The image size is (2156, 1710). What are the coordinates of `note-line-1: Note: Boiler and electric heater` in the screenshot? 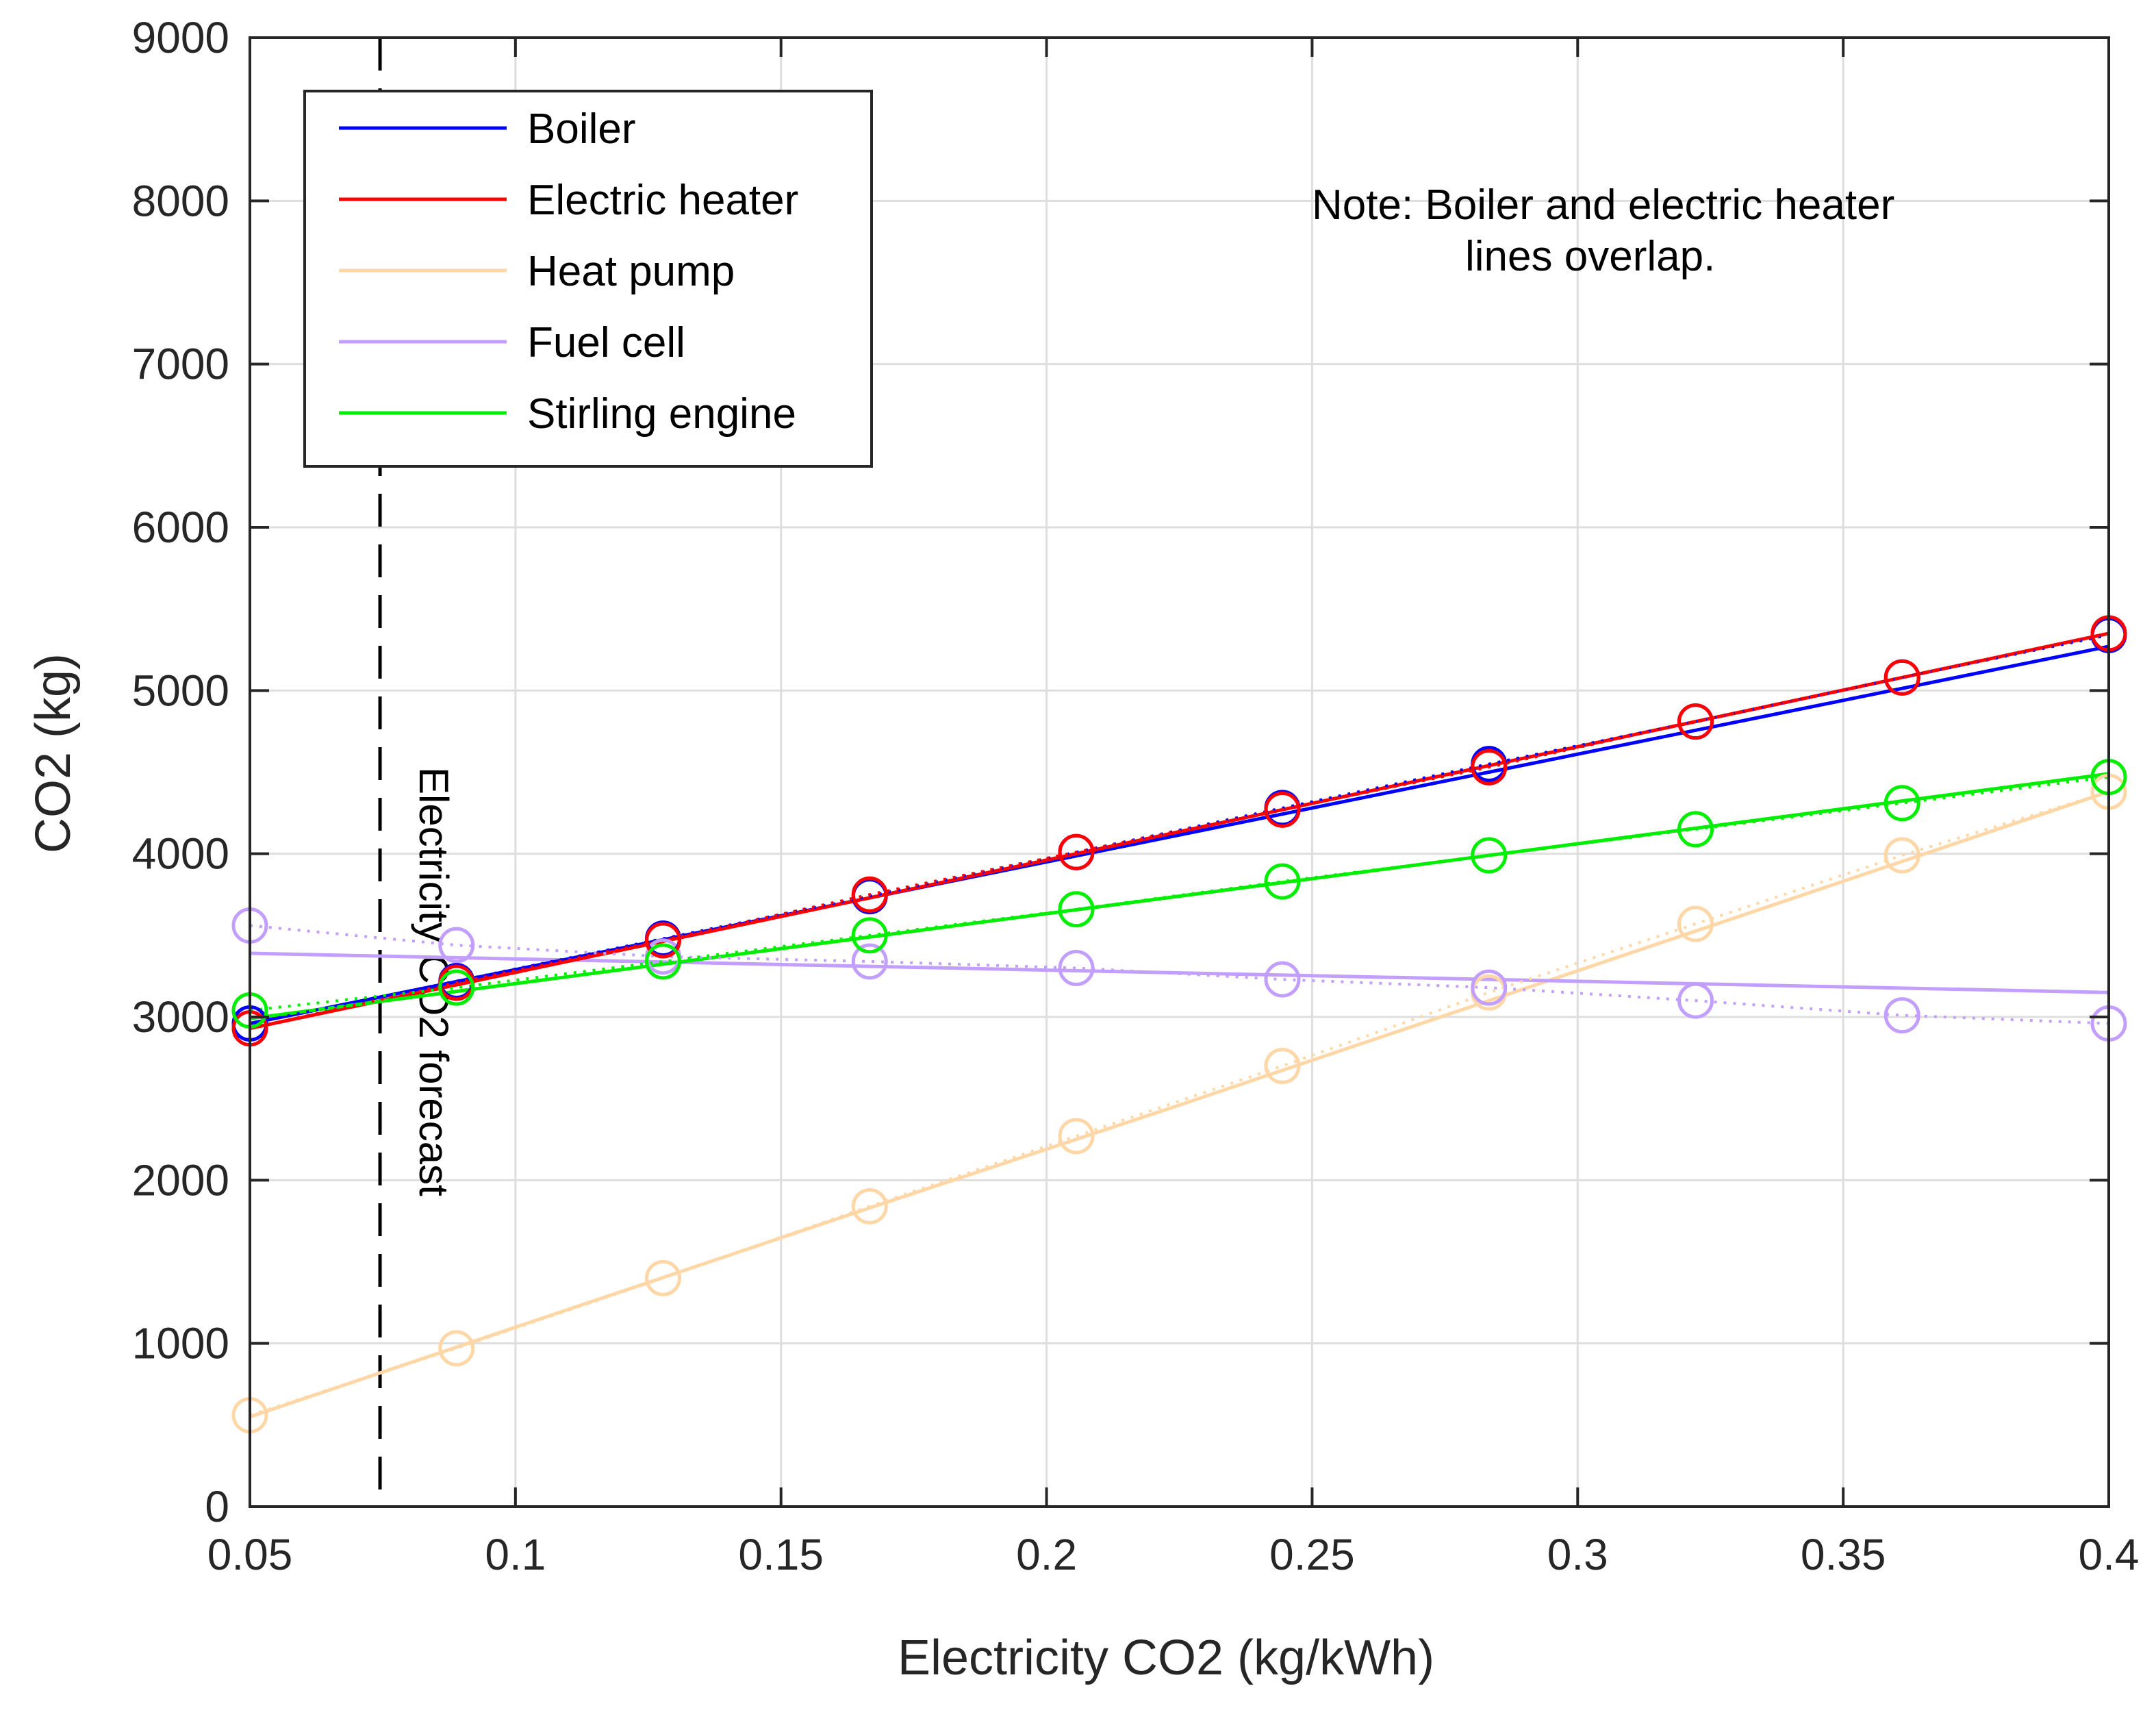 It's located at (1603, 205).